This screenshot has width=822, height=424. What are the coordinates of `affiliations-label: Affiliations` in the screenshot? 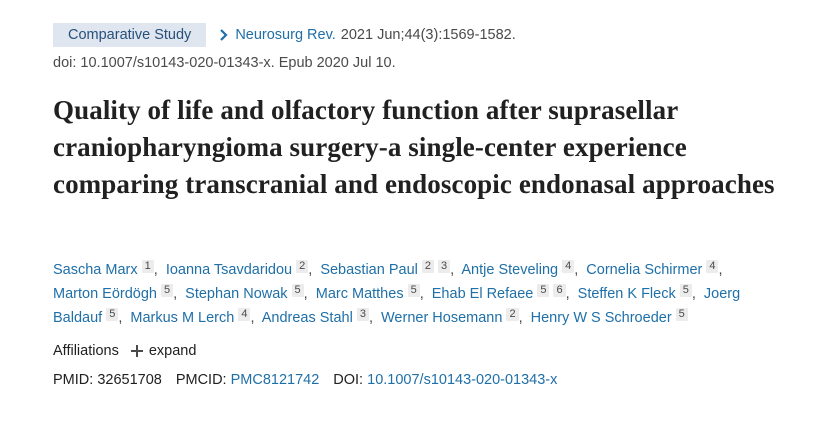 It's located at (86, 351).